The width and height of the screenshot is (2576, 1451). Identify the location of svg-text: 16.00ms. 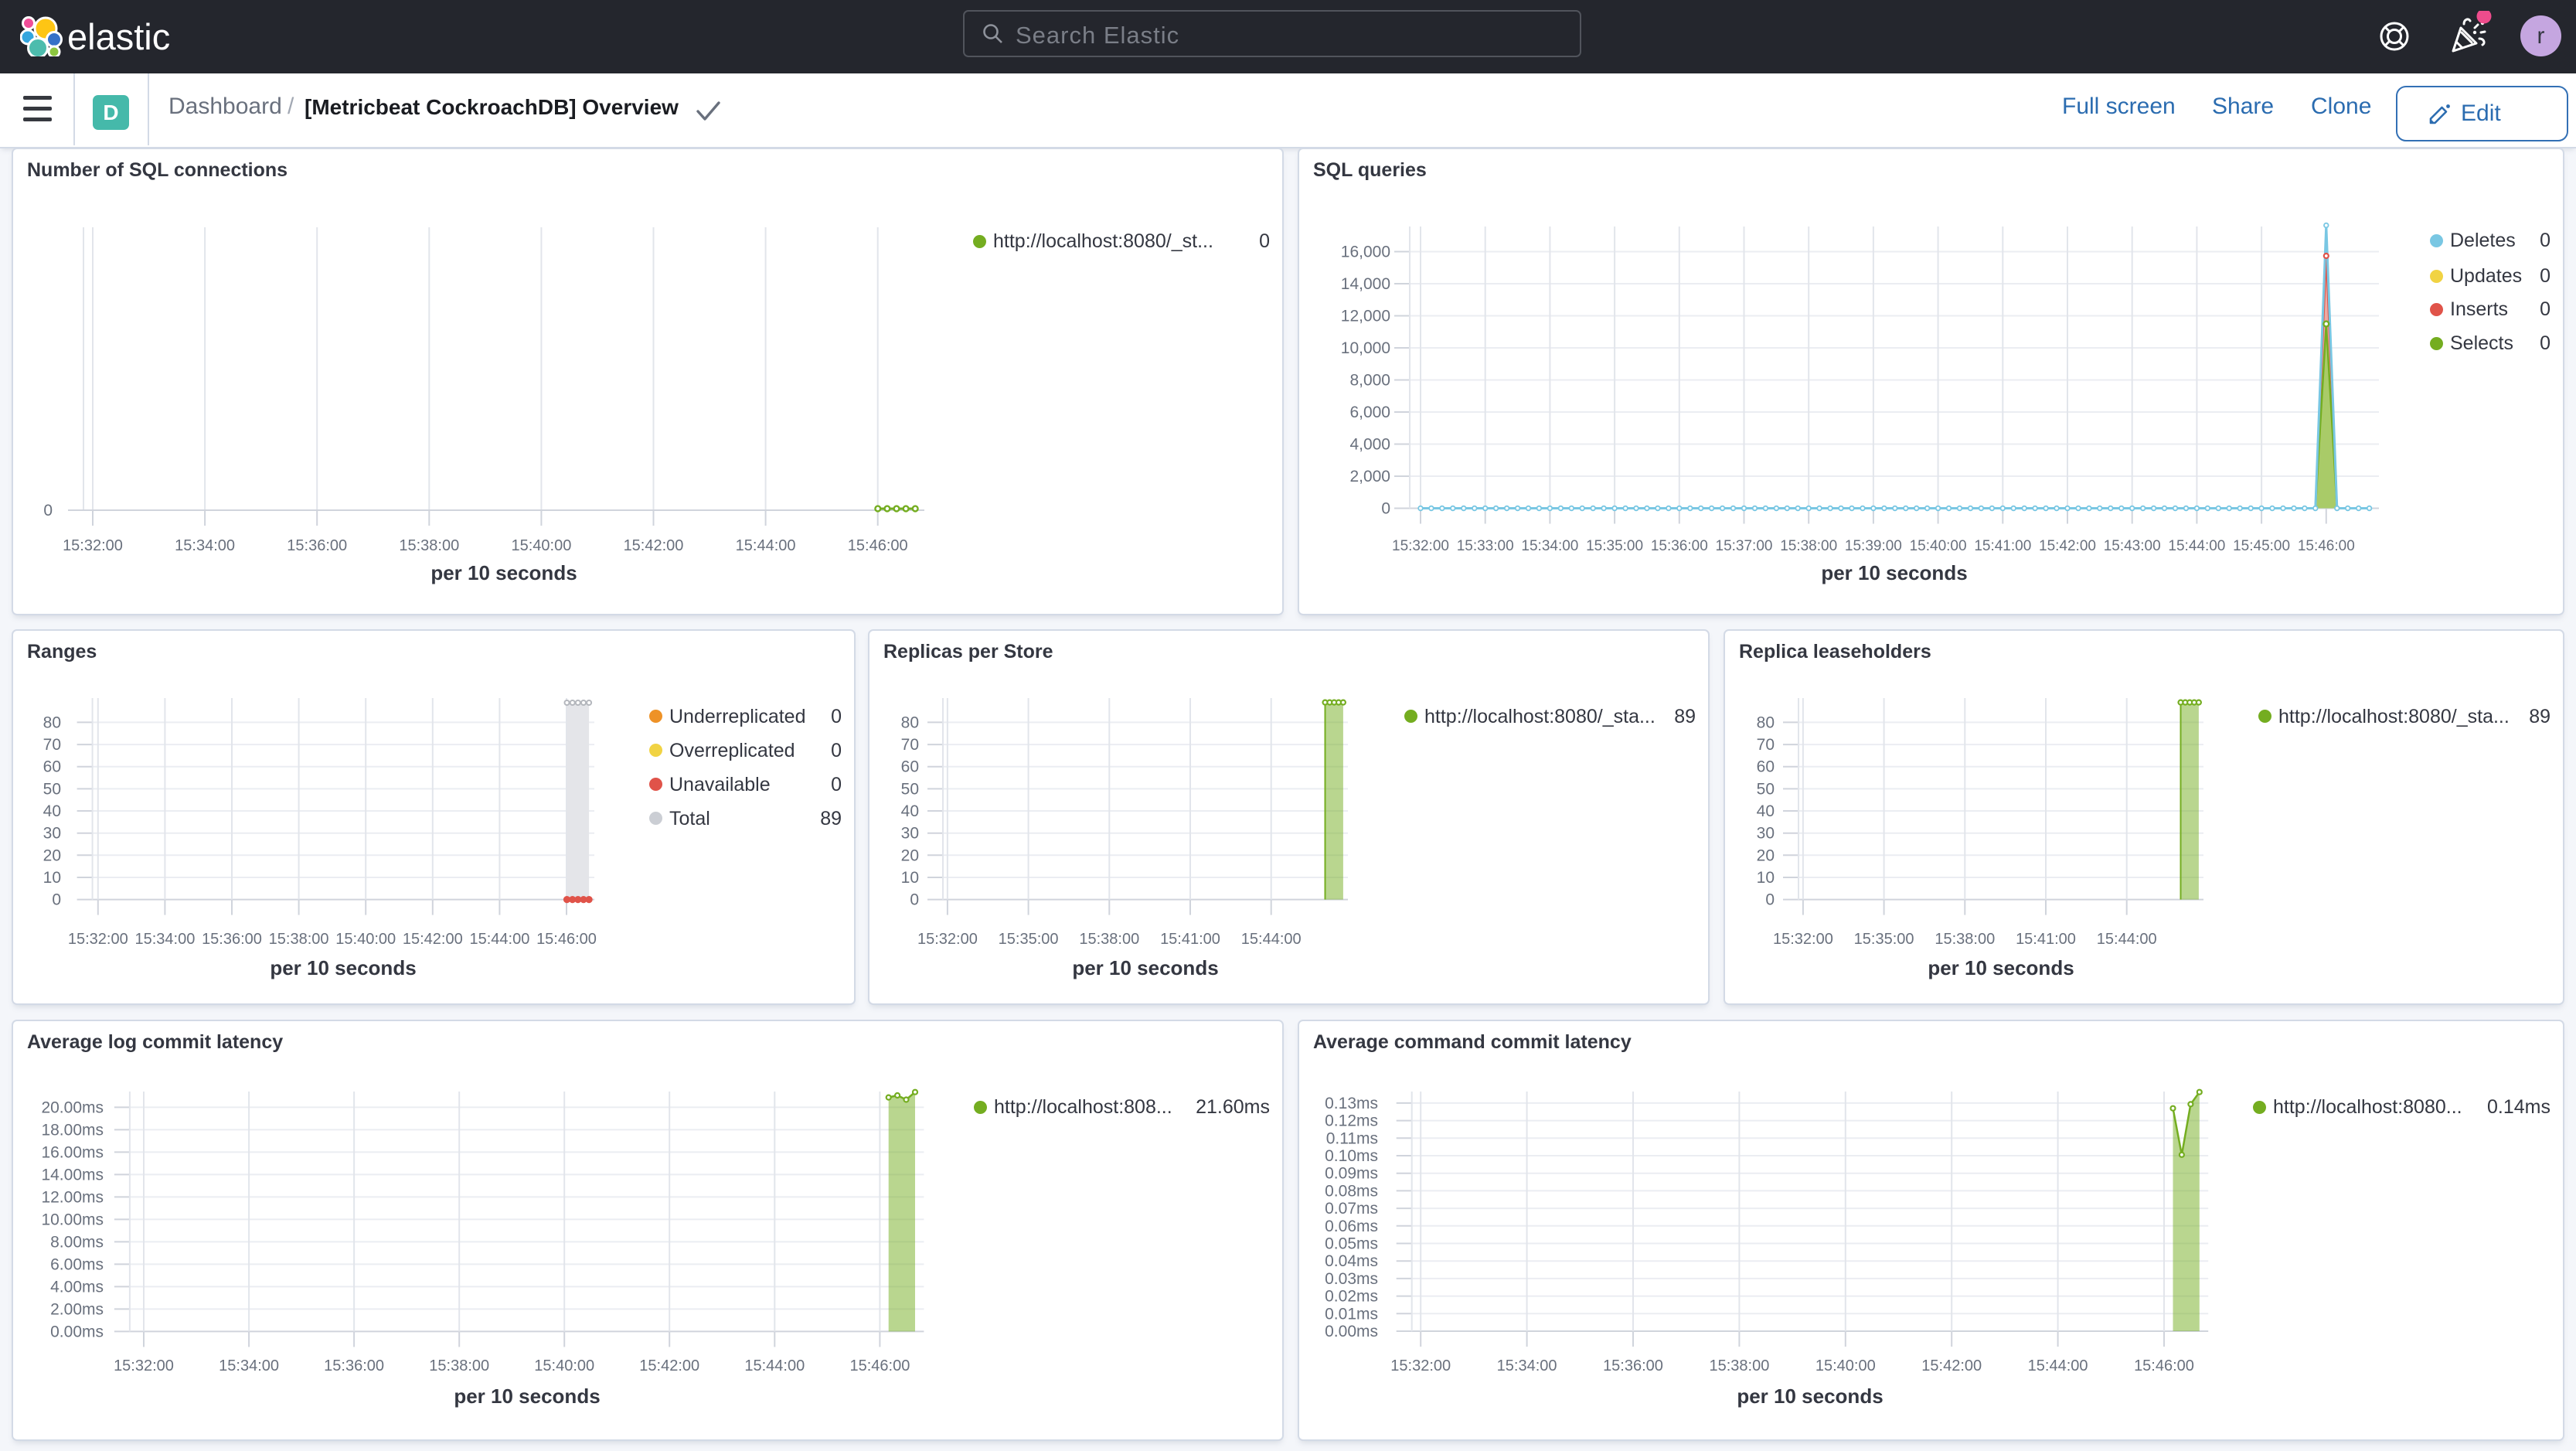
(72, 1152).